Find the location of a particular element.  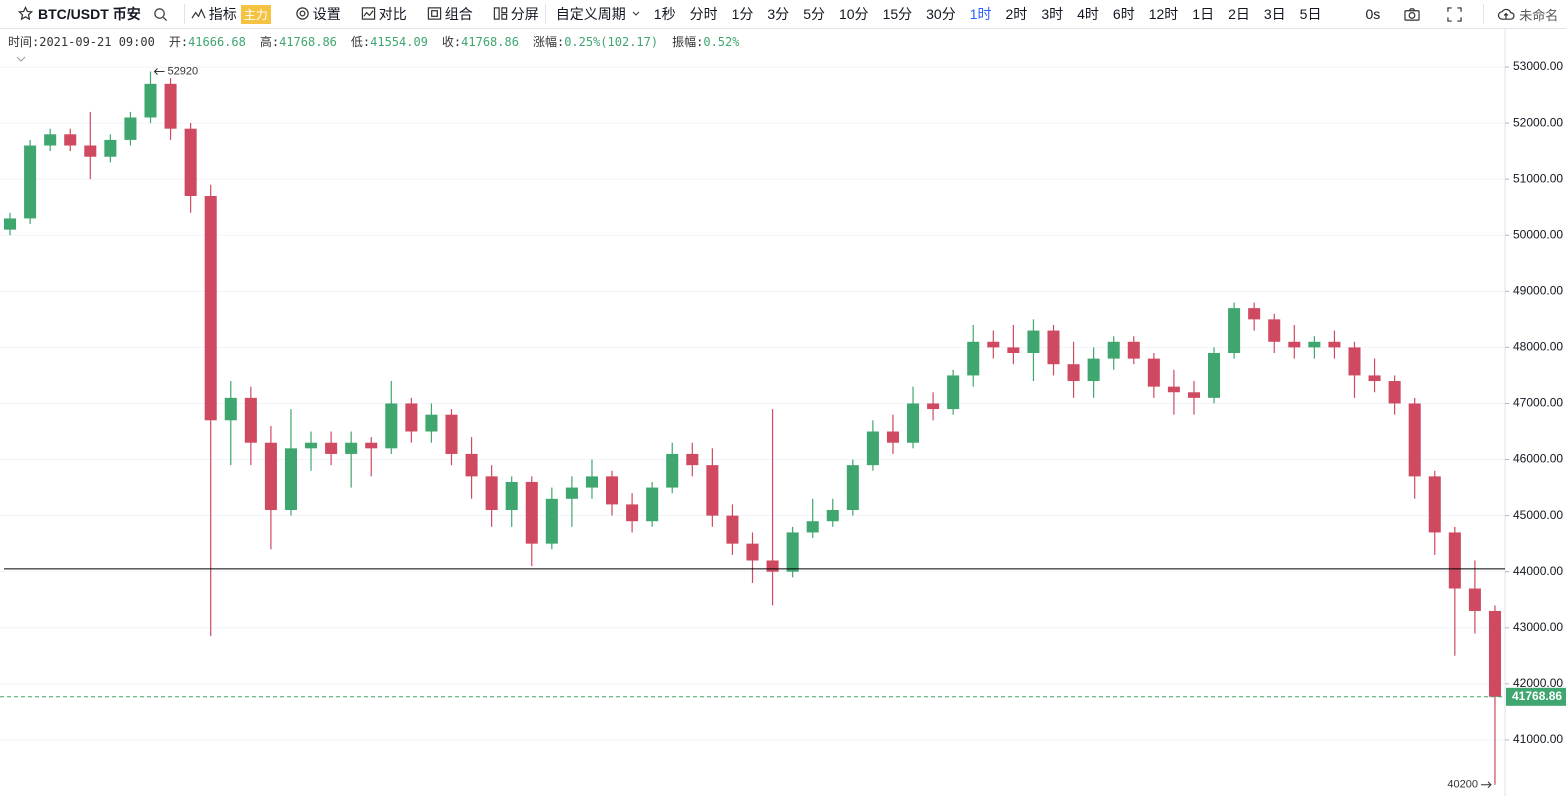

y-tick-label: 41000.00 is located at coordinates (1538, 739).